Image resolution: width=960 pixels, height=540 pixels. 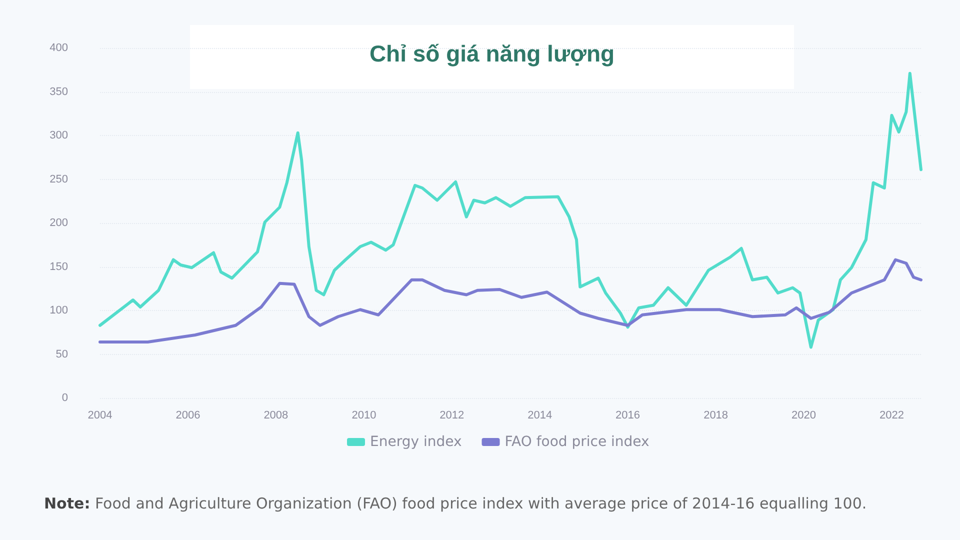 I want to click on text: Note: Food and Agriculture Organization (FAO) food price index with average price of 2014-16 equalling 100., so click(x=455, y=503).